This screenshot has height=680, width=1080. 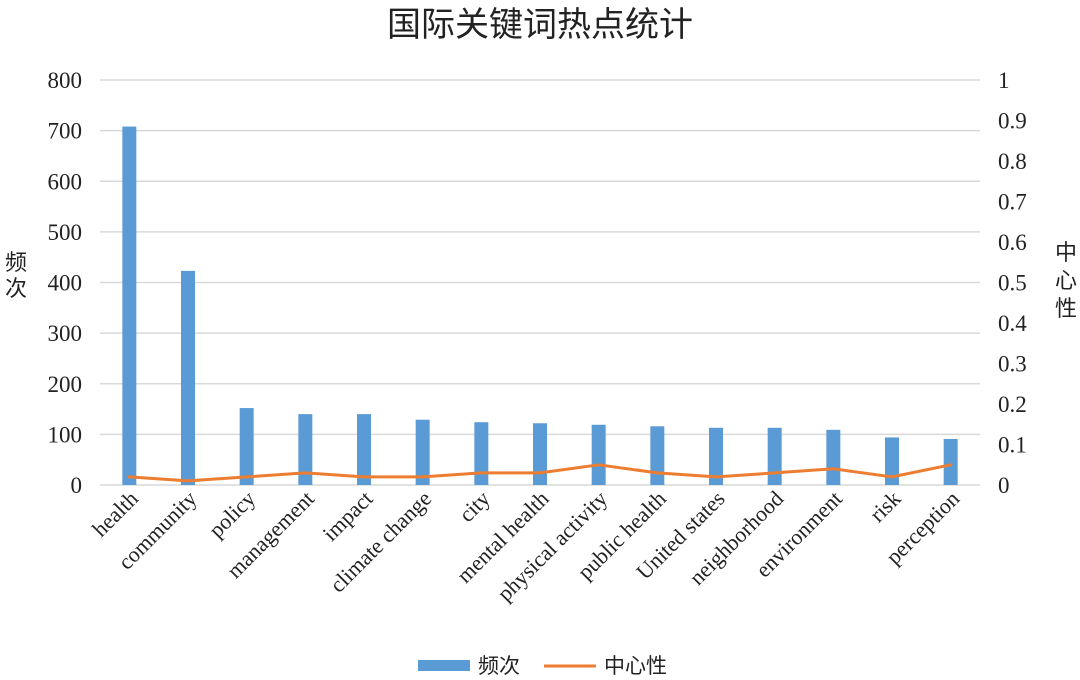 I want to click on chart-title: 国际关键词热点统计, so click(x=540, y=25).